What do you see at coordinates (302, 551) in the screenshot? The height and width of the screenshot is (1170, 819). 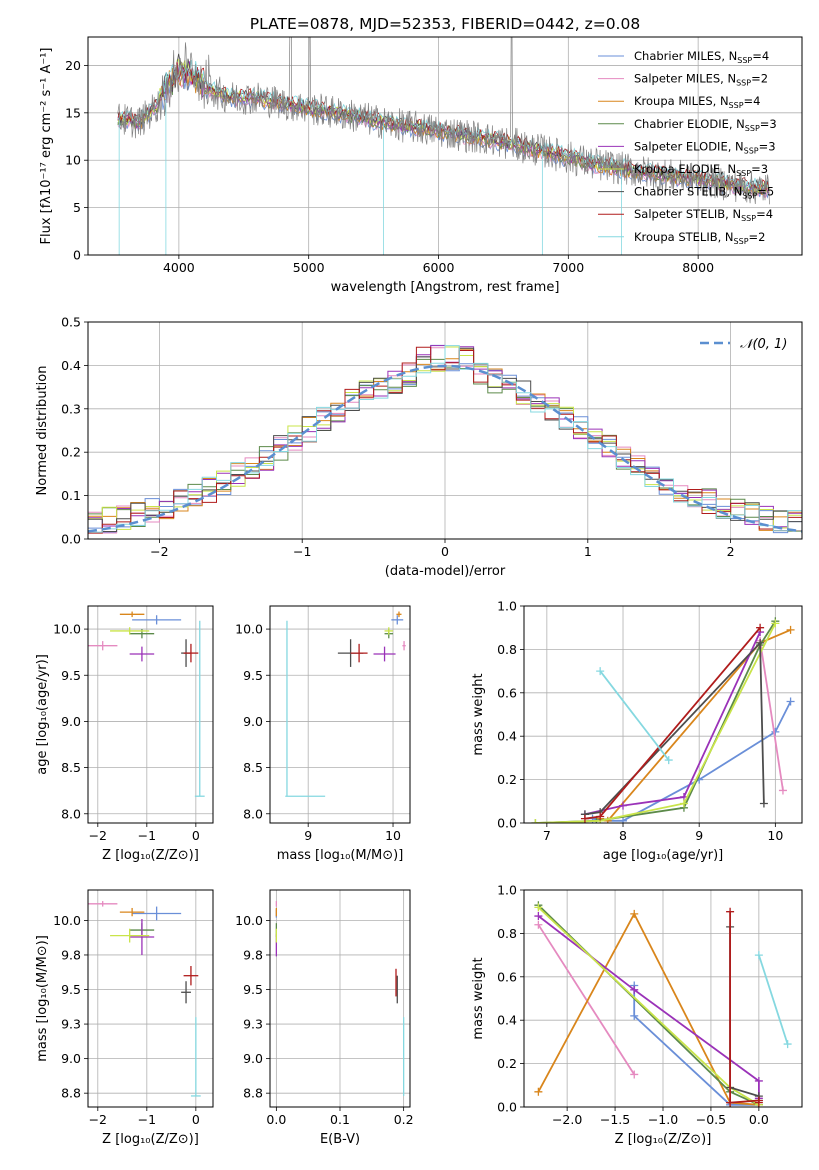 I see `residuals-tick-label-x: −1` at bounding box center [302, 551].